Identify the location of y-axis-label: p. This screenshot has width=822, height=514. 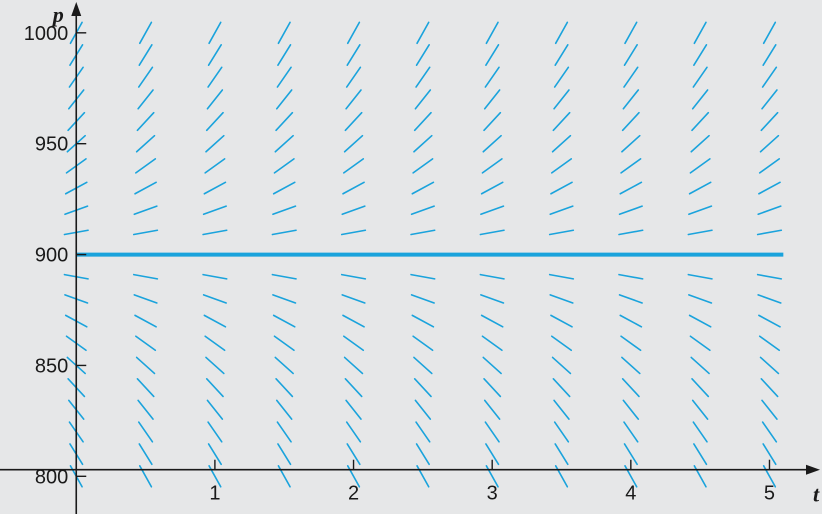
(57, 14).